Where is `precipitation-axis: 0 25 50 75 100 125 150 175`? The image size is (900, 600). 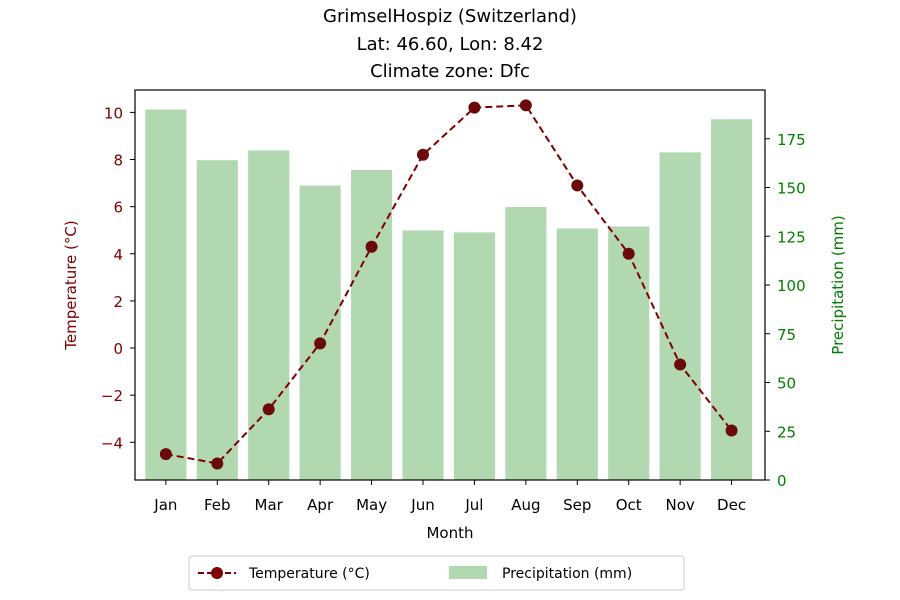
precipitation-axis: 0 25 50 75 100 125 150 175 is located at coordinates (785, 310).